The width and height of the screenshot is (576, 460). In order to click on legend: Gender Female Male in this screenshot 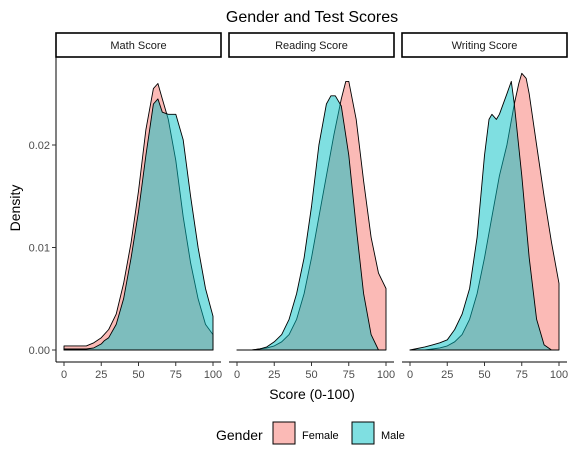, I will do `click(310, 433)`.